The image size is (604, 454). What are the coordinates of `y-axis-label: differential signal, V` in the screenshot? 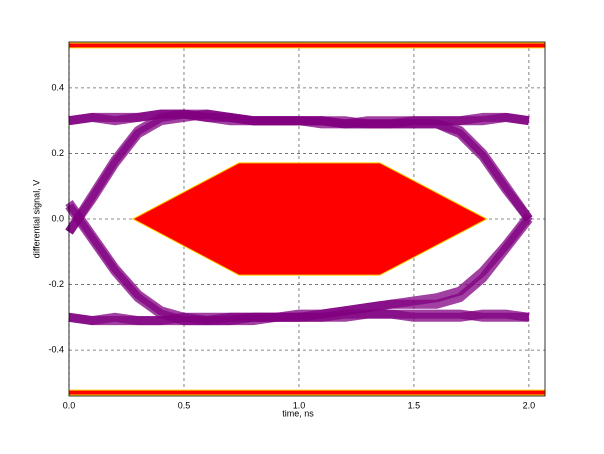 It's located at (36, 219).